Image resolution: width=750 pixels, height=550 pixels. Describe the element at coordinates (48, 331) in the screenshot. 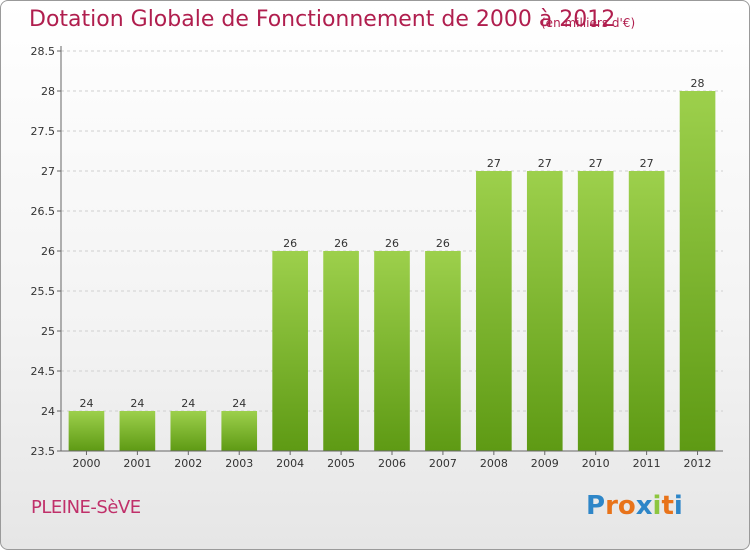

I see `y-tick-label: 25` at that location.